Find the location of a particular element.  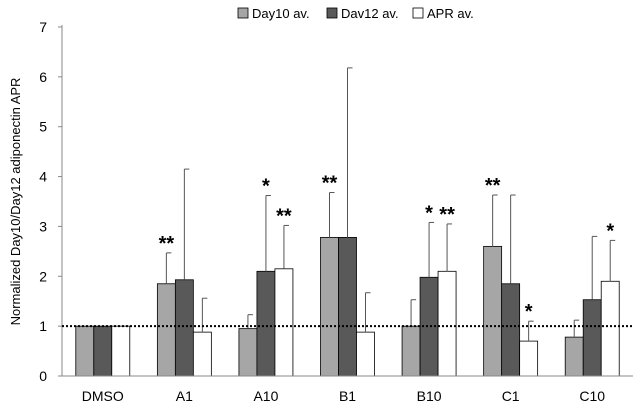

y-tick-label: 3 is located at coordinates (43, 226).